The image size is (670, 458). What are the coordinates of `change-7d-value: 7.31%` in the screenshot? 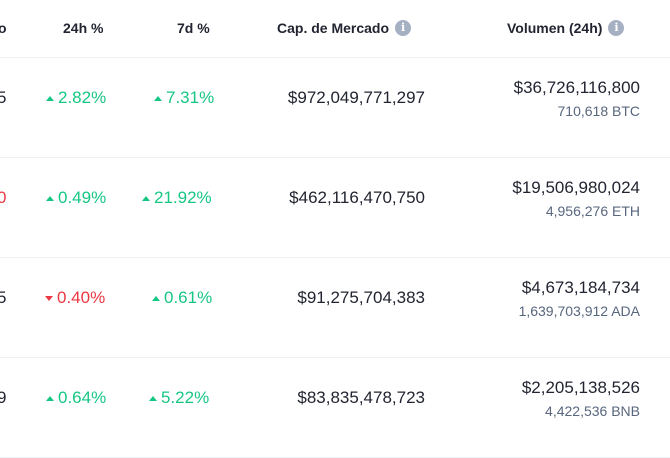 It's located at (190, 97).